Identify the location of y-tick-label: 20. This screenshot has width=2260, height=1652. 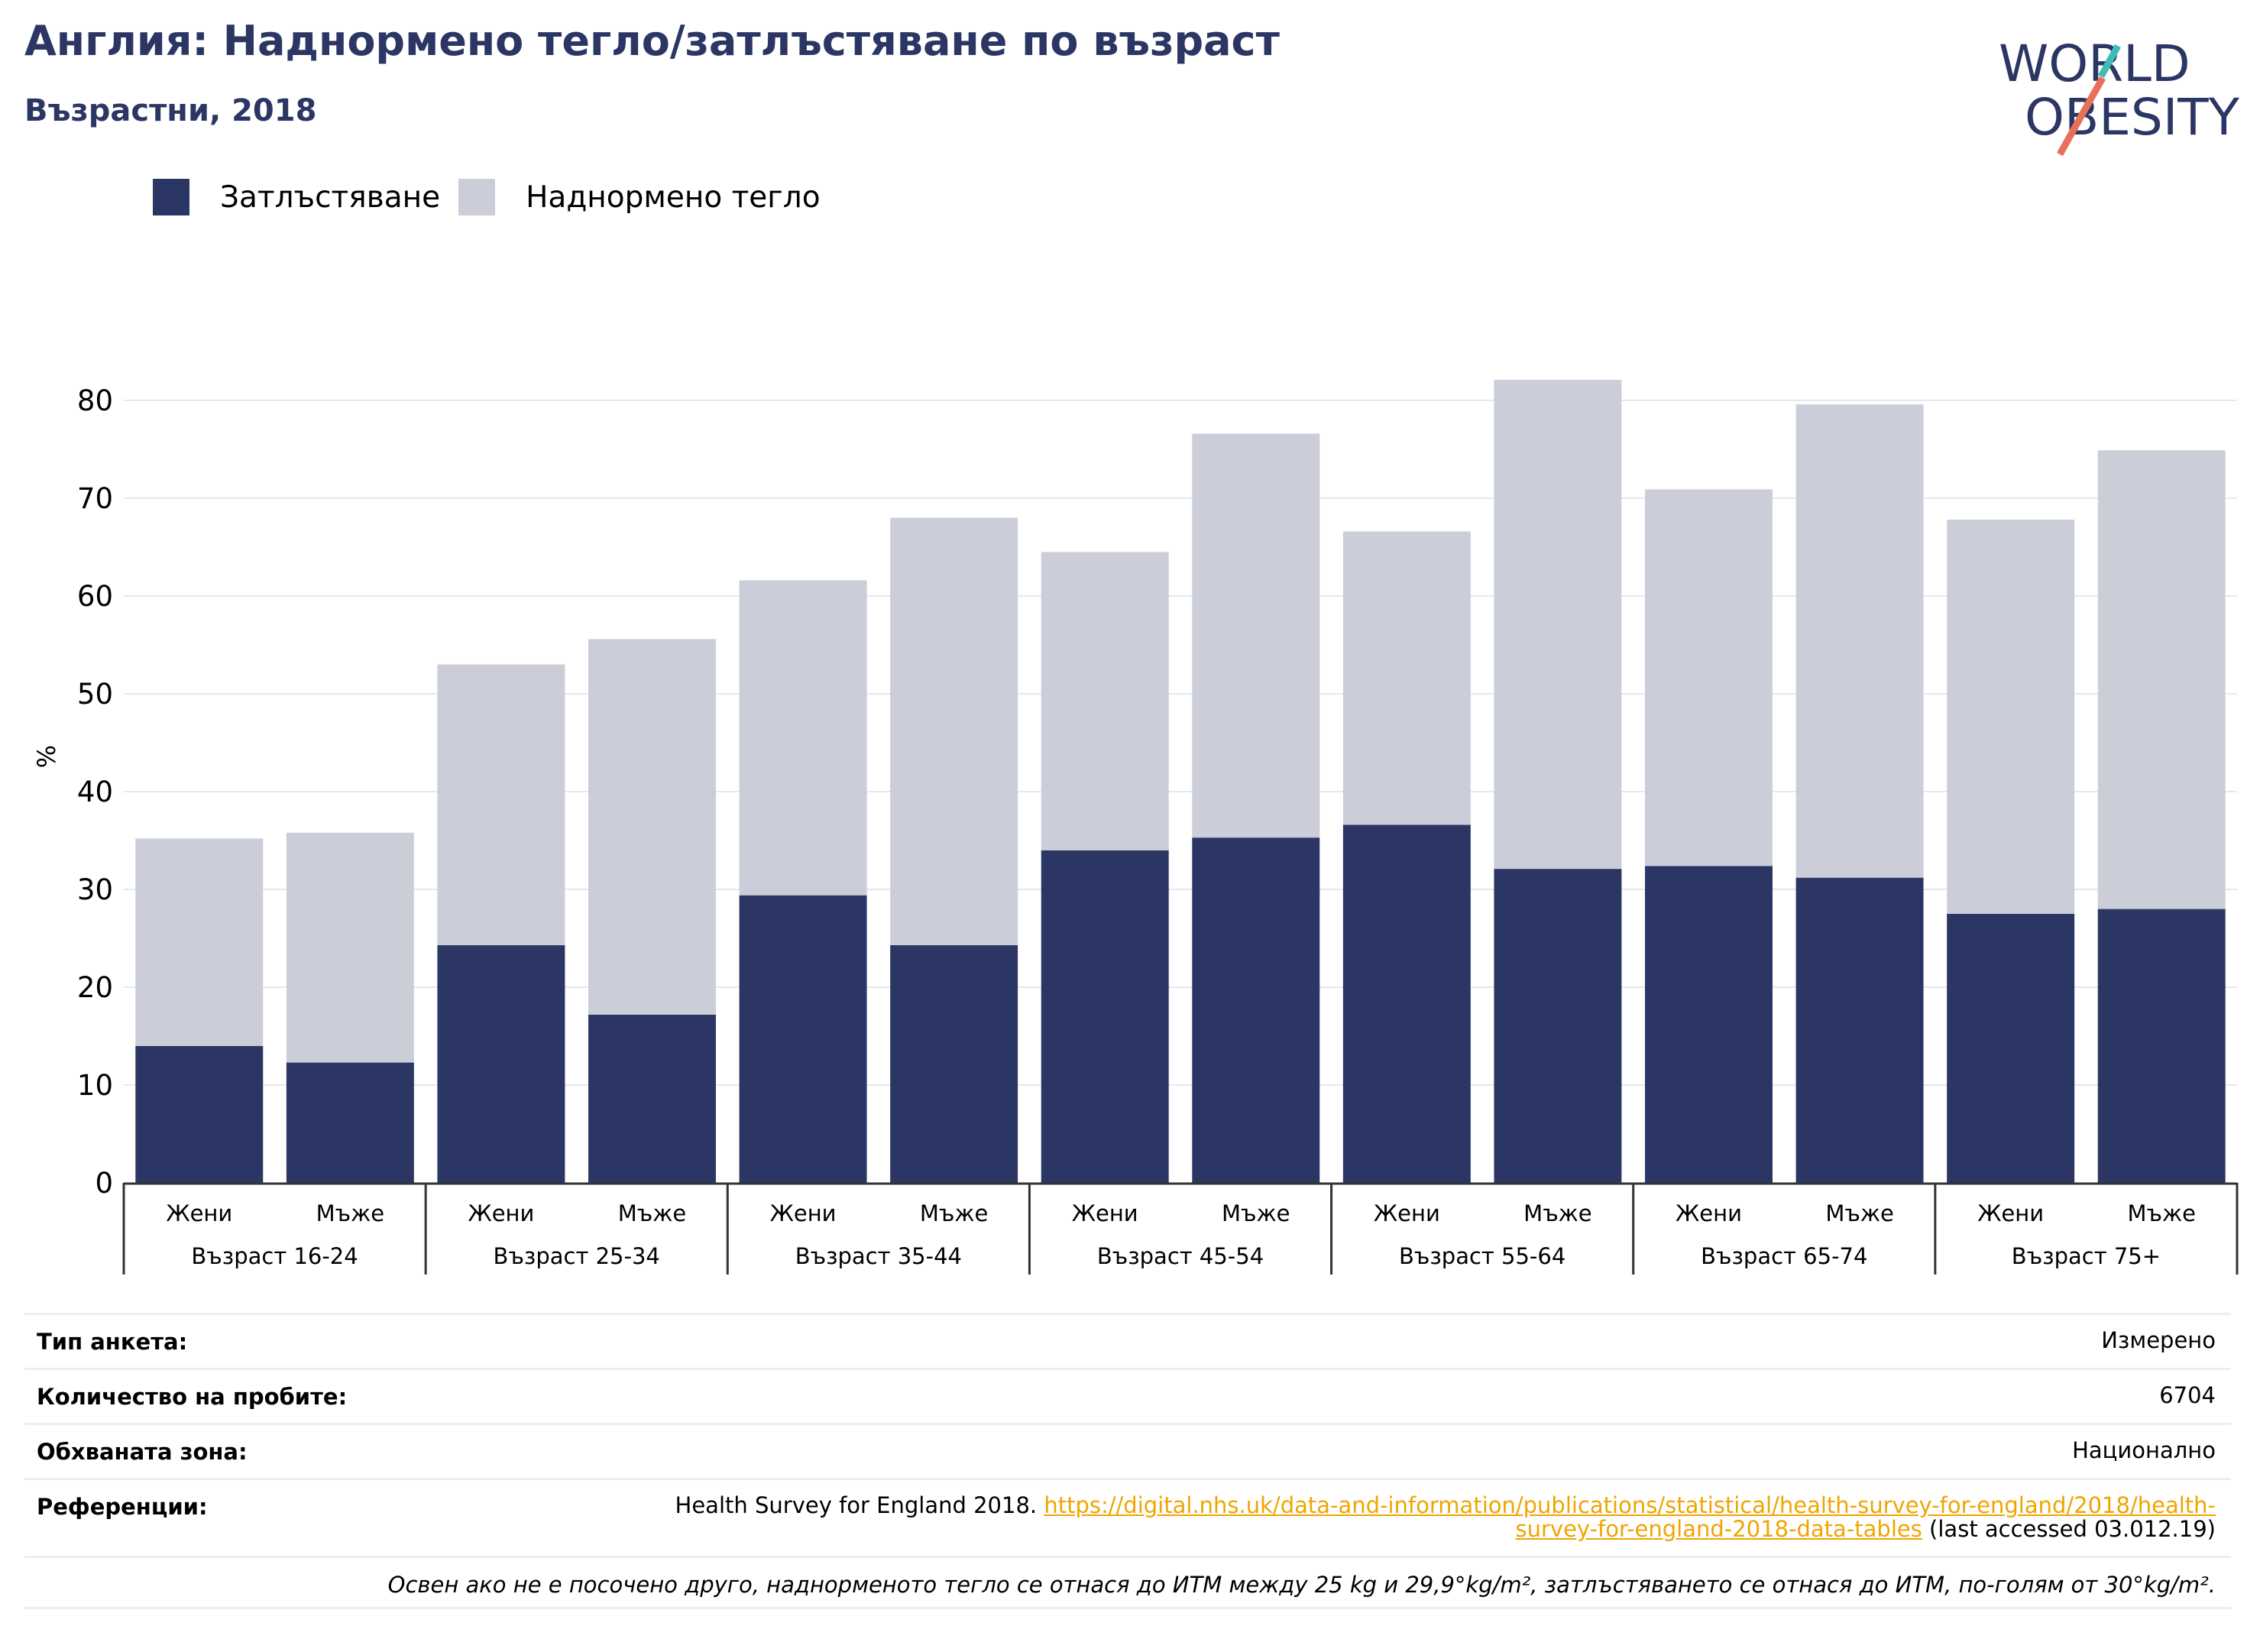
(95, 987).